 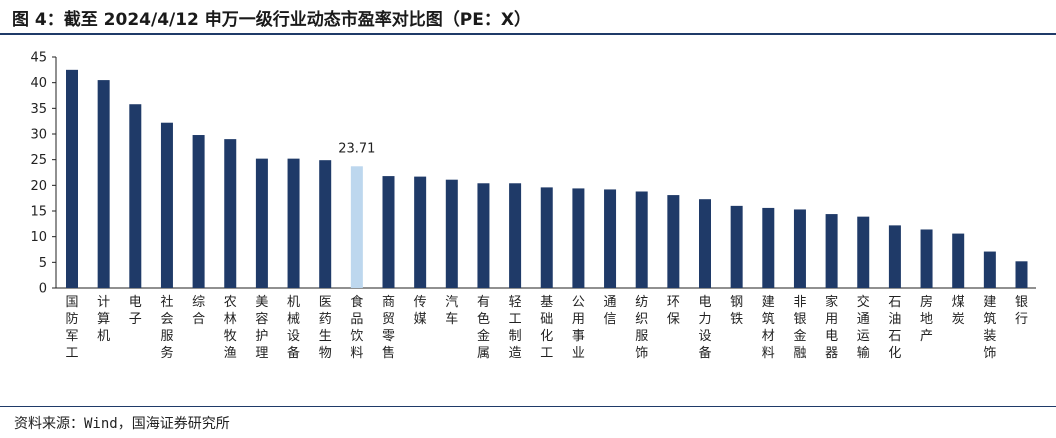 I want to click on category-label: 综合, so click(x=198, y=311).